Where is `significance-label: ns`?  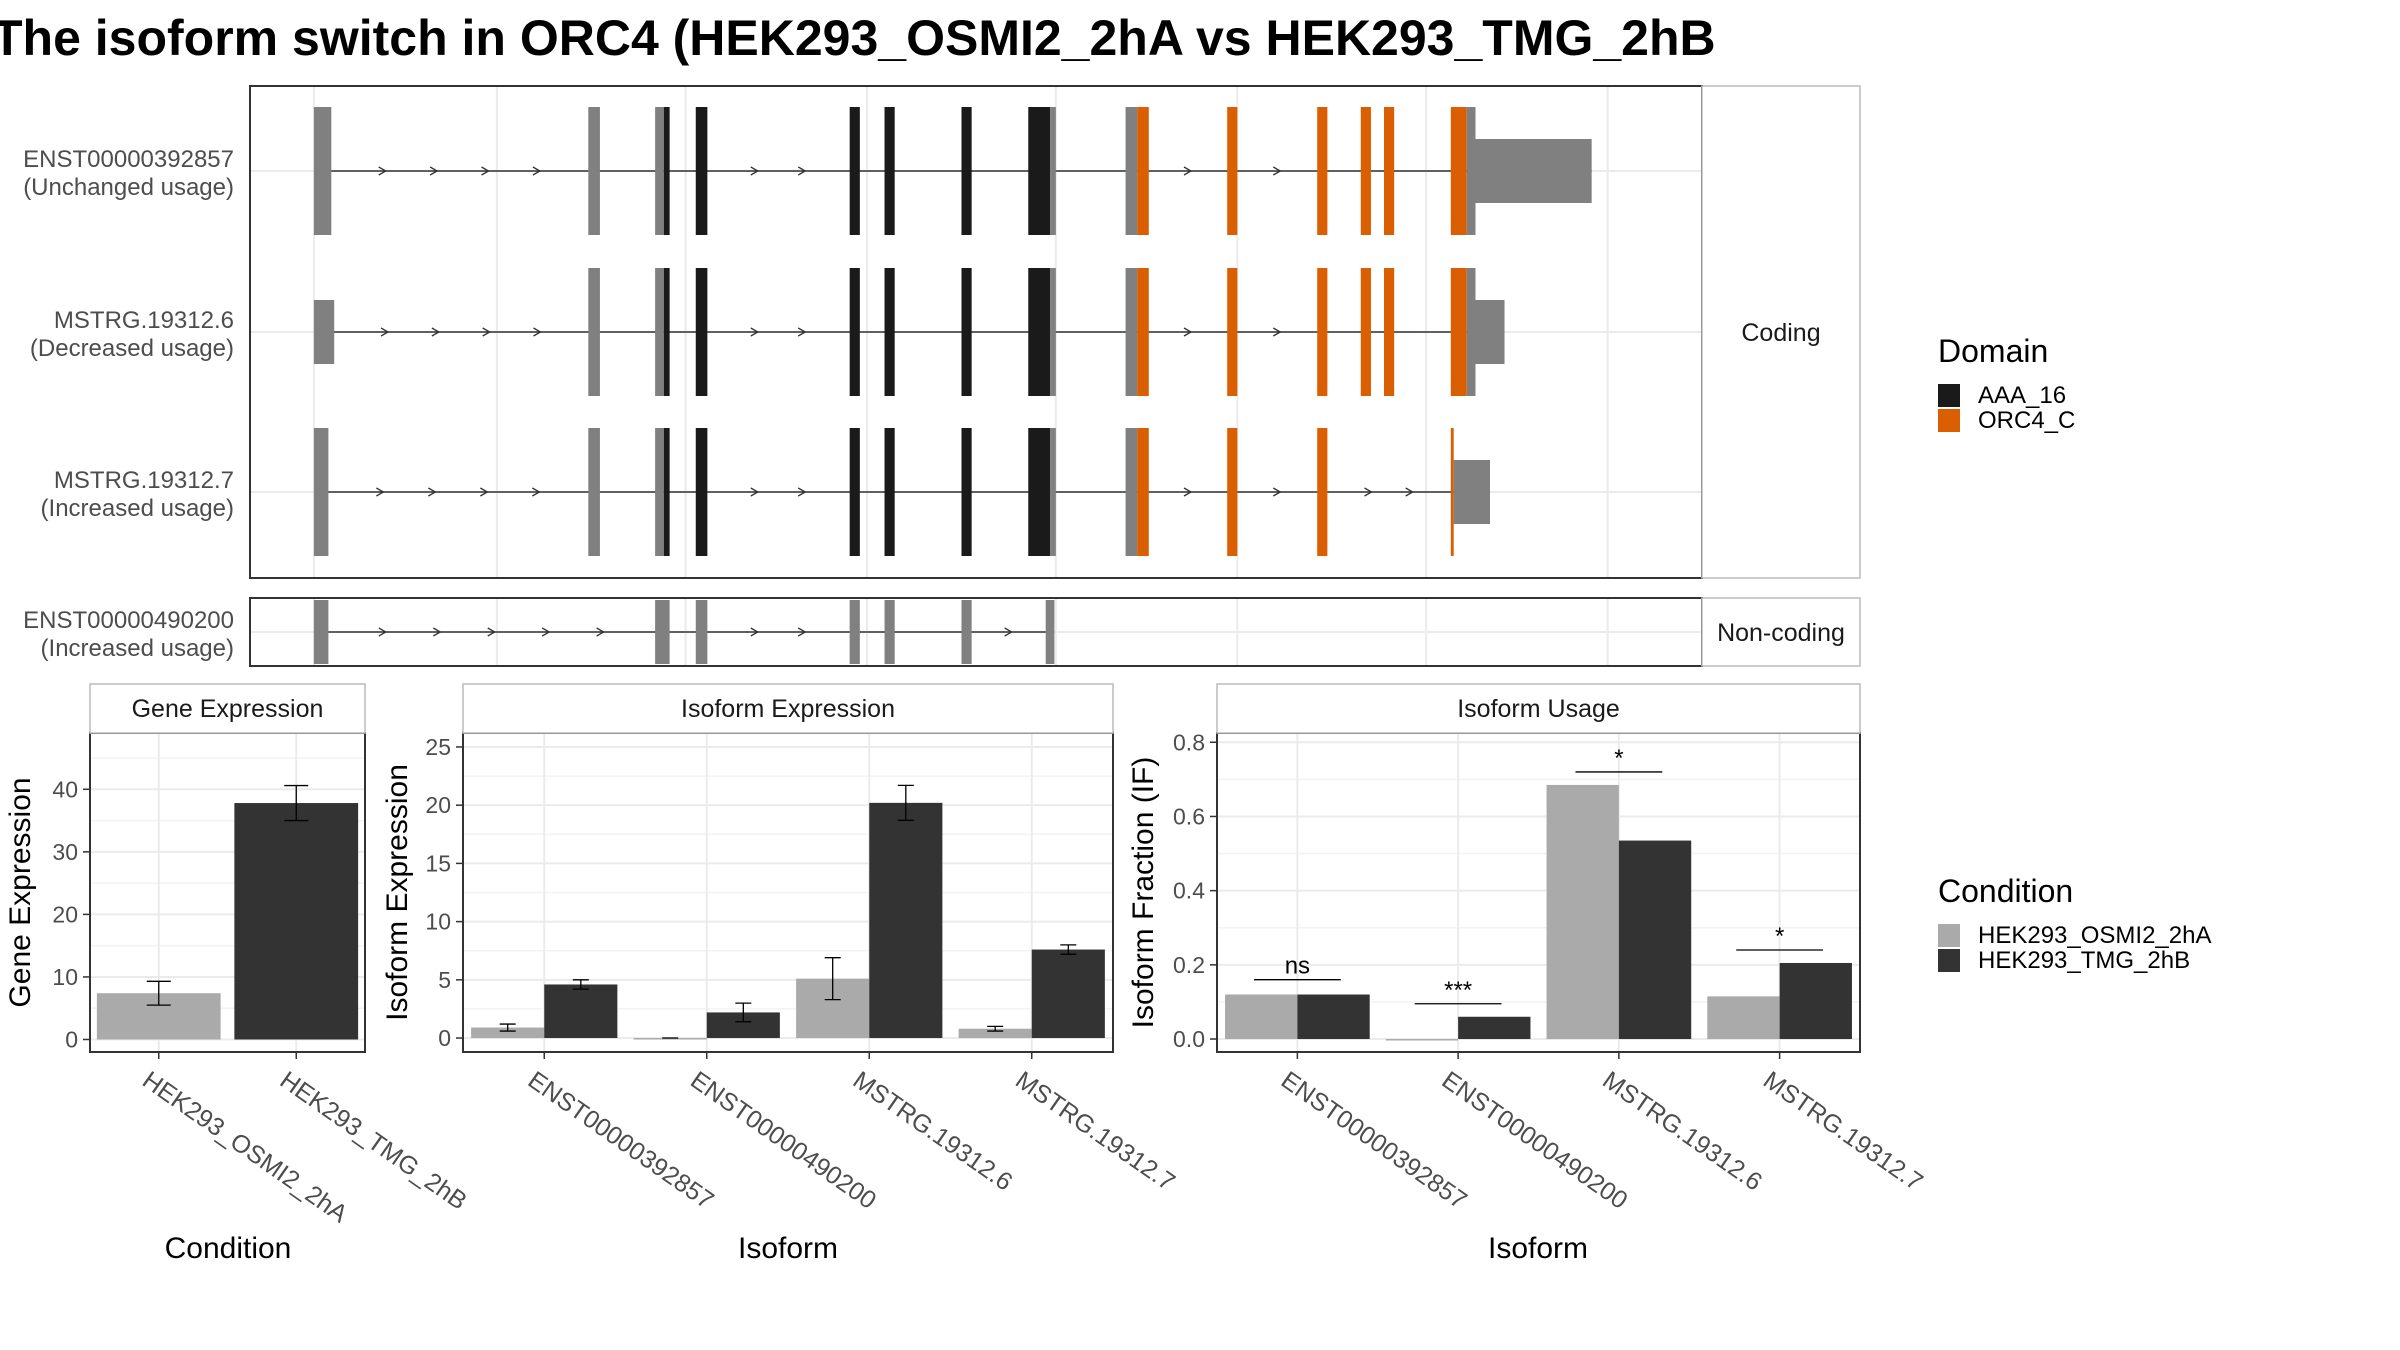 significance-label: ns is located at coordinates (1297, 966).